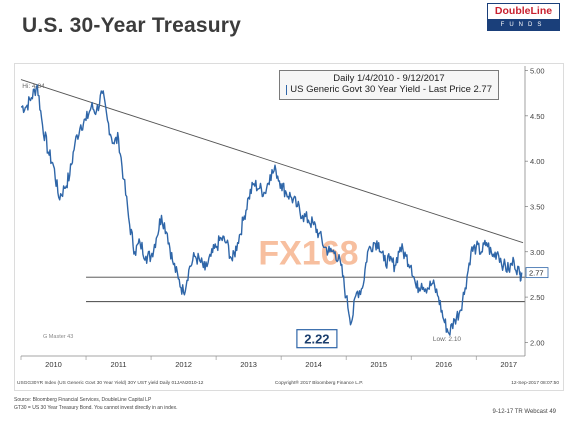  I want to click on x-tick-label: 2017, so click(508, 364).